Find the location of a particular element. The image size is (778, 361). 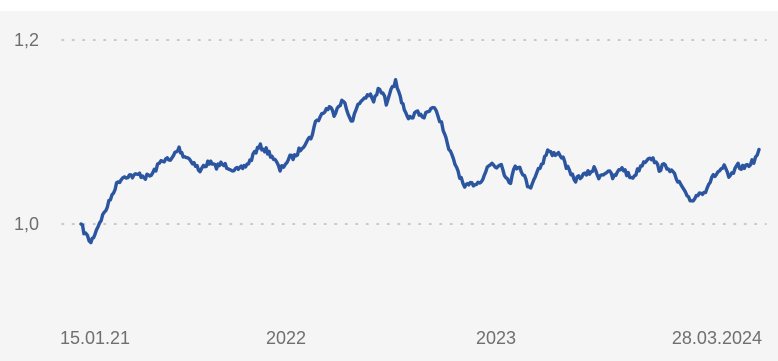

x-tick-label: 2022 is located at coordinates (286, 338).